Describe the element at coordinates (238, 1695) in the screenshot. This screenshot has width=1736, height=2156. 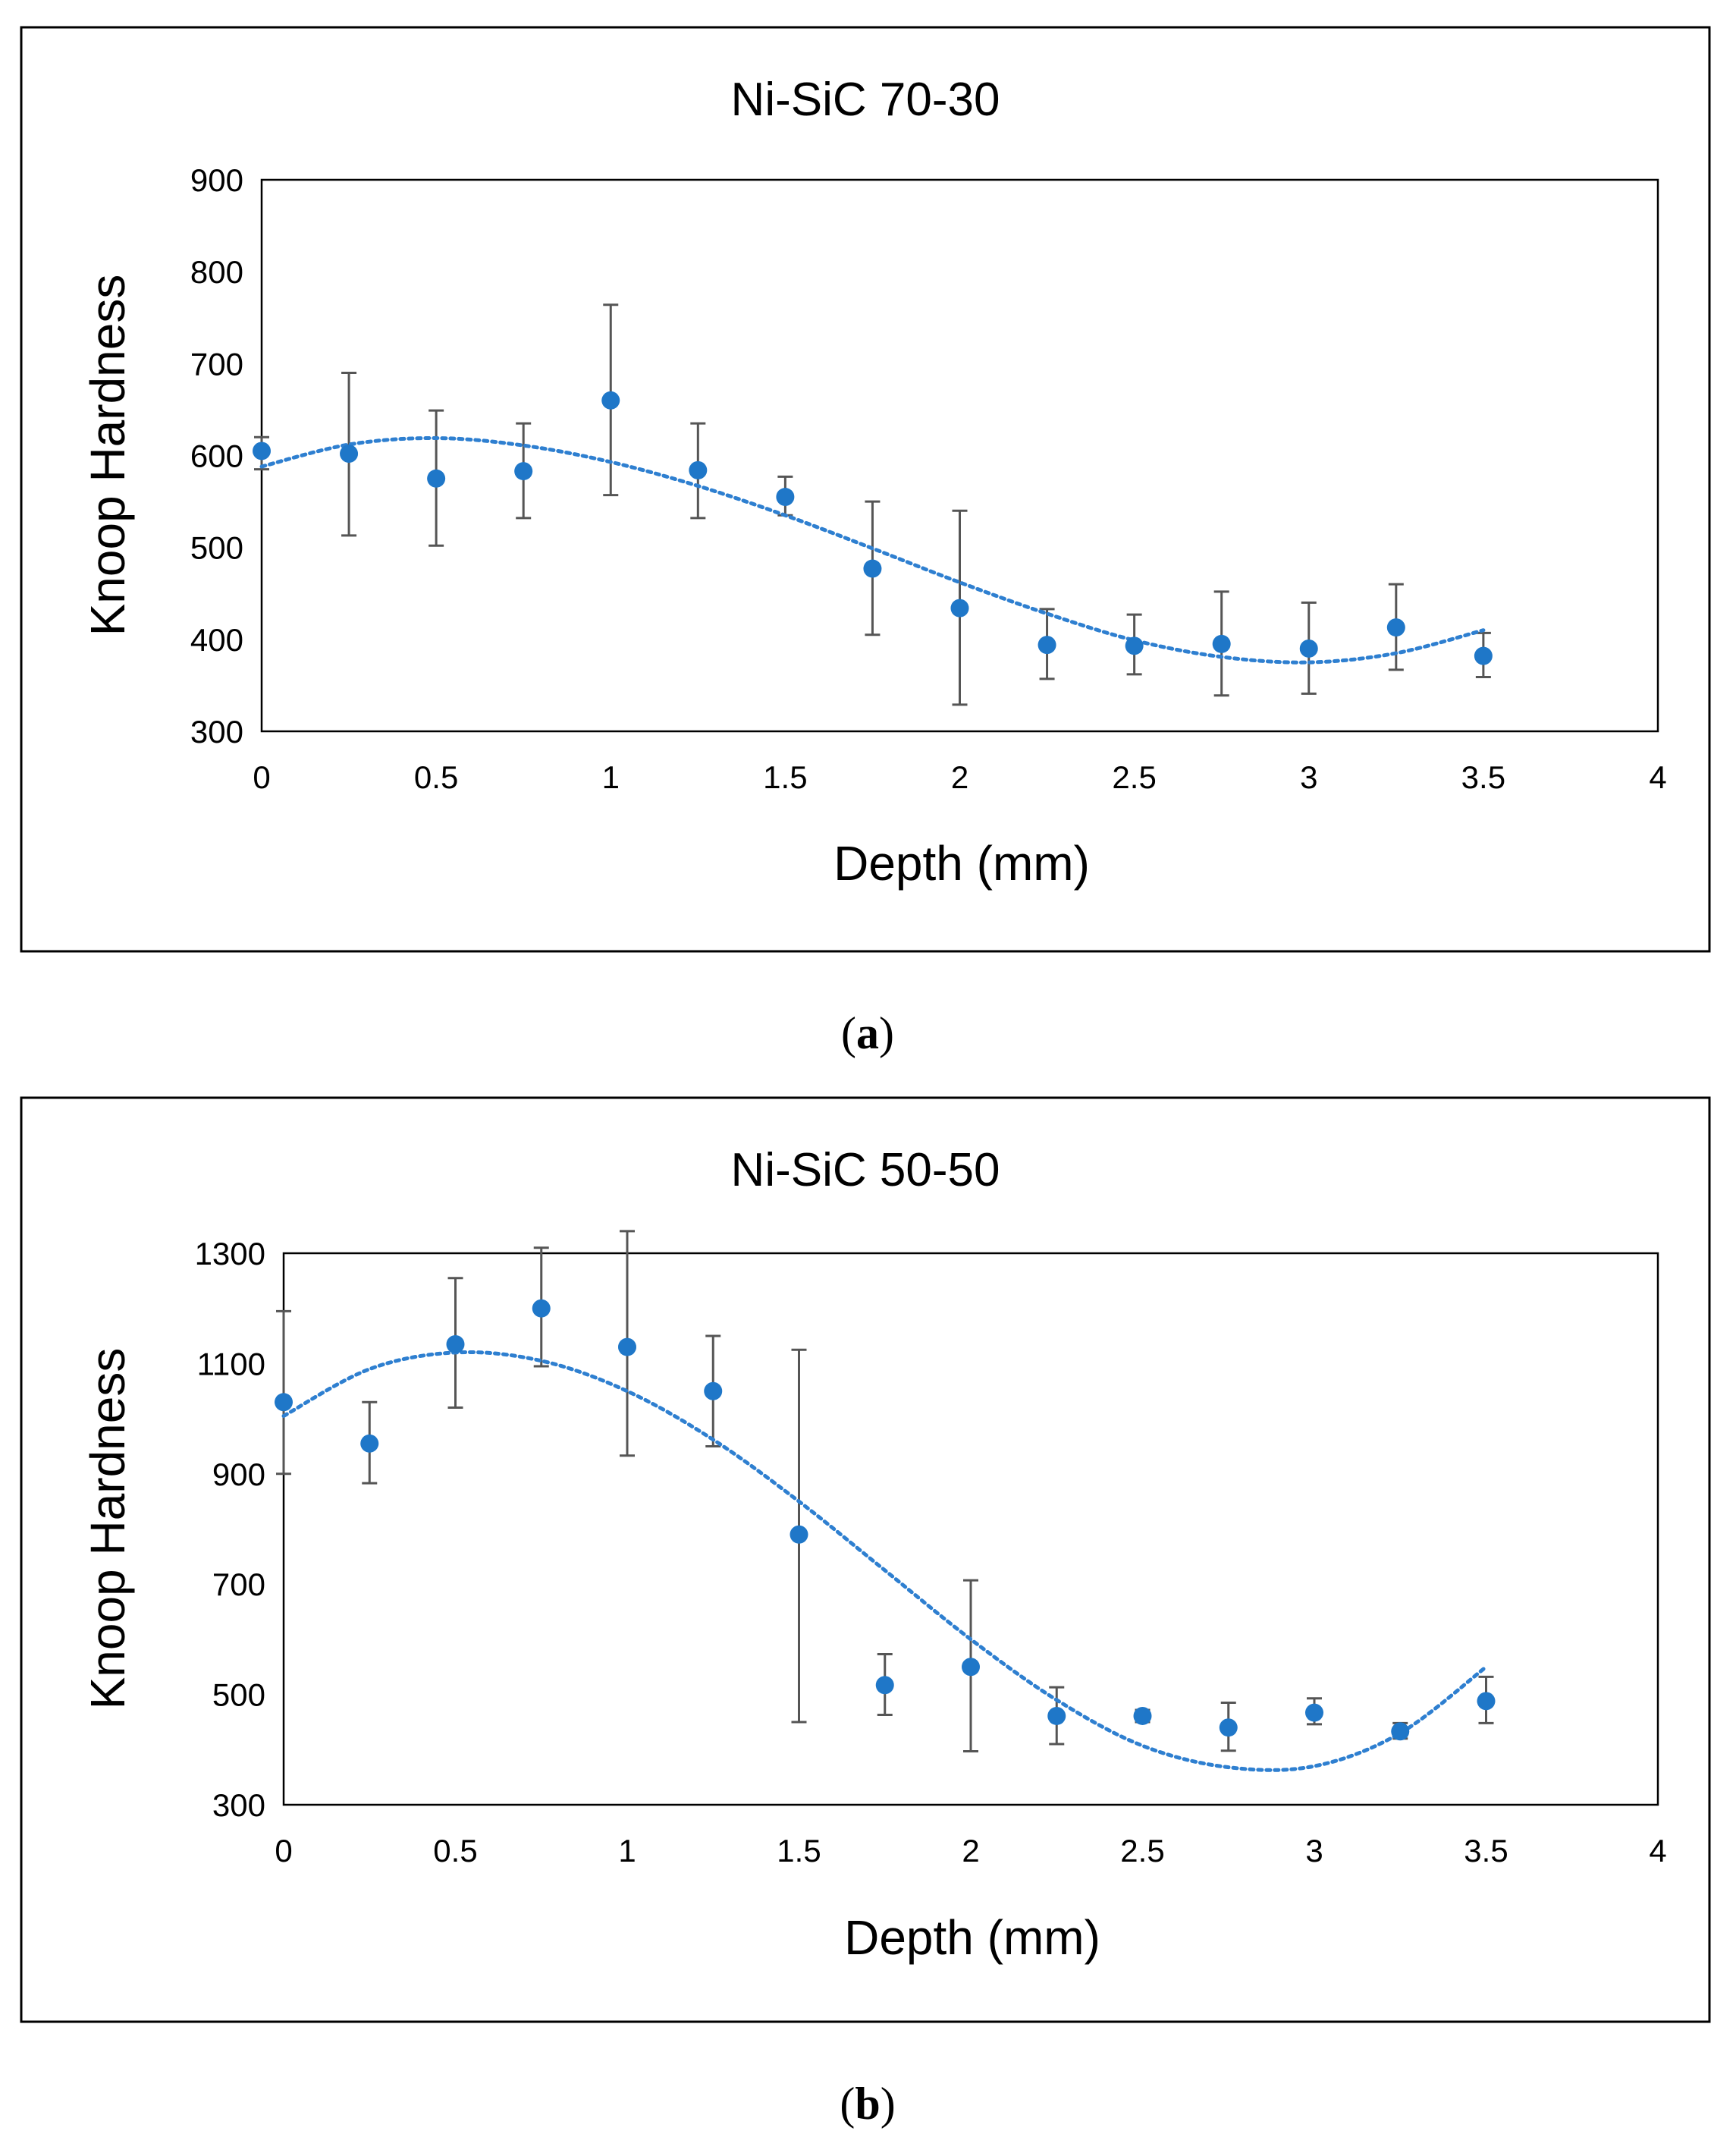
I see `chart-b-y-tick-label: 500` at that location.